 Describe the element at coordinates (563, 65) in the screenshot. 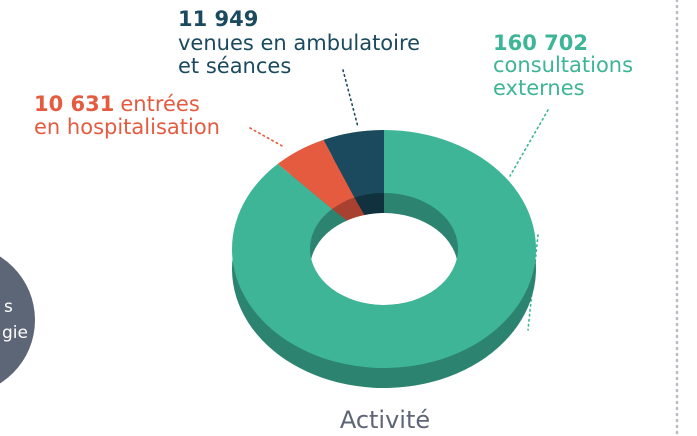

I see `slice-label: consultations` at that location.